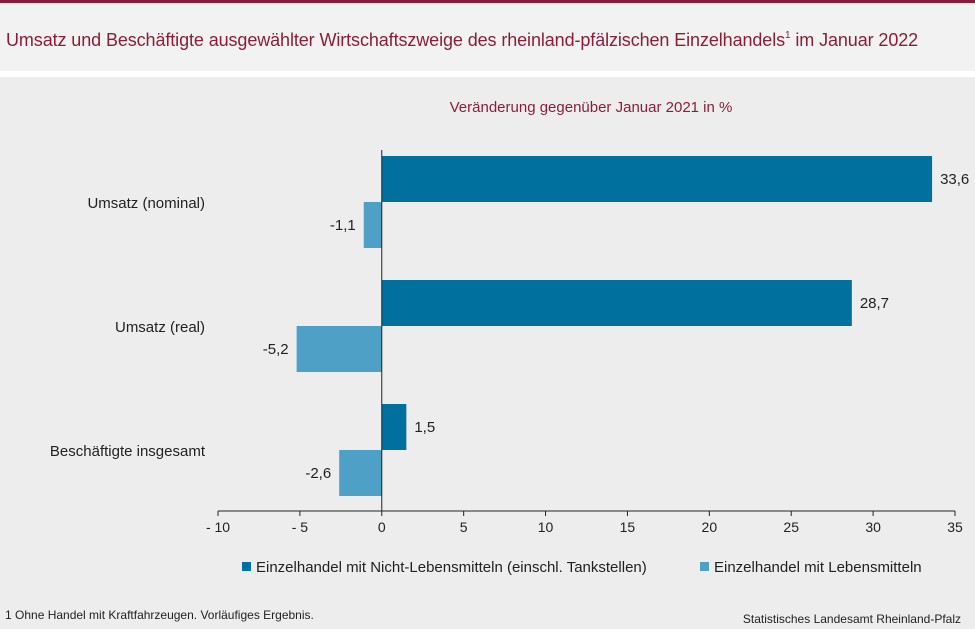 This screenshot has width=975, height=629. What do you see at coordinates (128, 451) in the screenshot?
I see `category-label: Beschäftigte insgesamt` at bounding box center [128, 451].